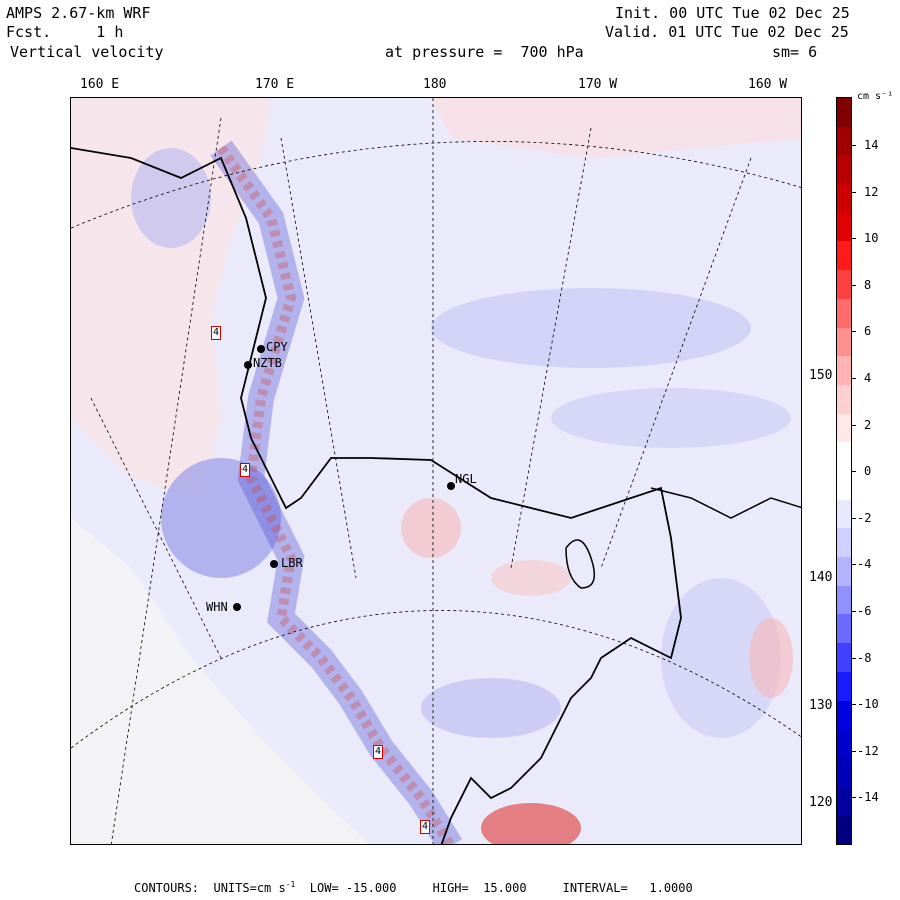 This screenshot has height=900, width=900. What do you see at coordinates (237, 607) in the screenshot?
I see `station-dot-whn` at bounding box center [237, 607].